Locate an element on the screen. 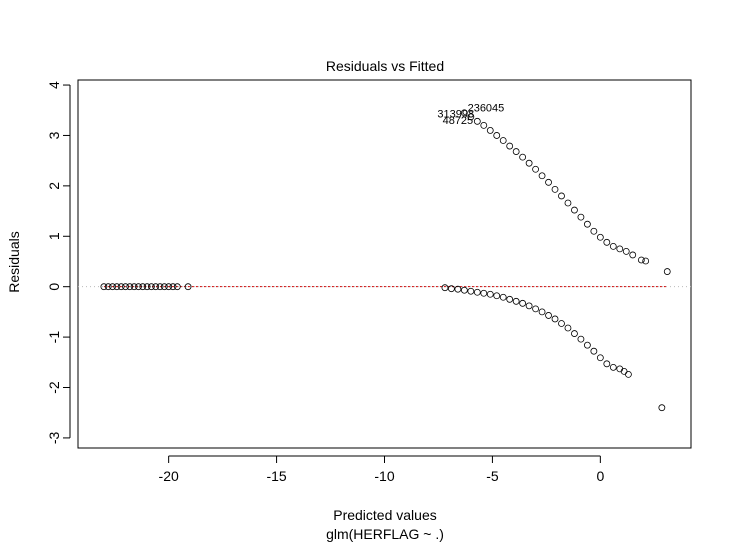 Image resolution: width=732 pixels, height=544 pixels. y-axis-label: Residuals is located at coordinates (14, 261).